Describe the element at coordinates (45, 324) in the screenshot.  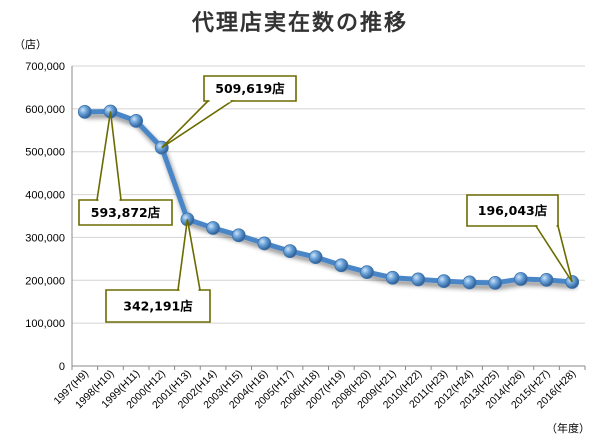
I see `y-tick-label: 100,000` at that location.